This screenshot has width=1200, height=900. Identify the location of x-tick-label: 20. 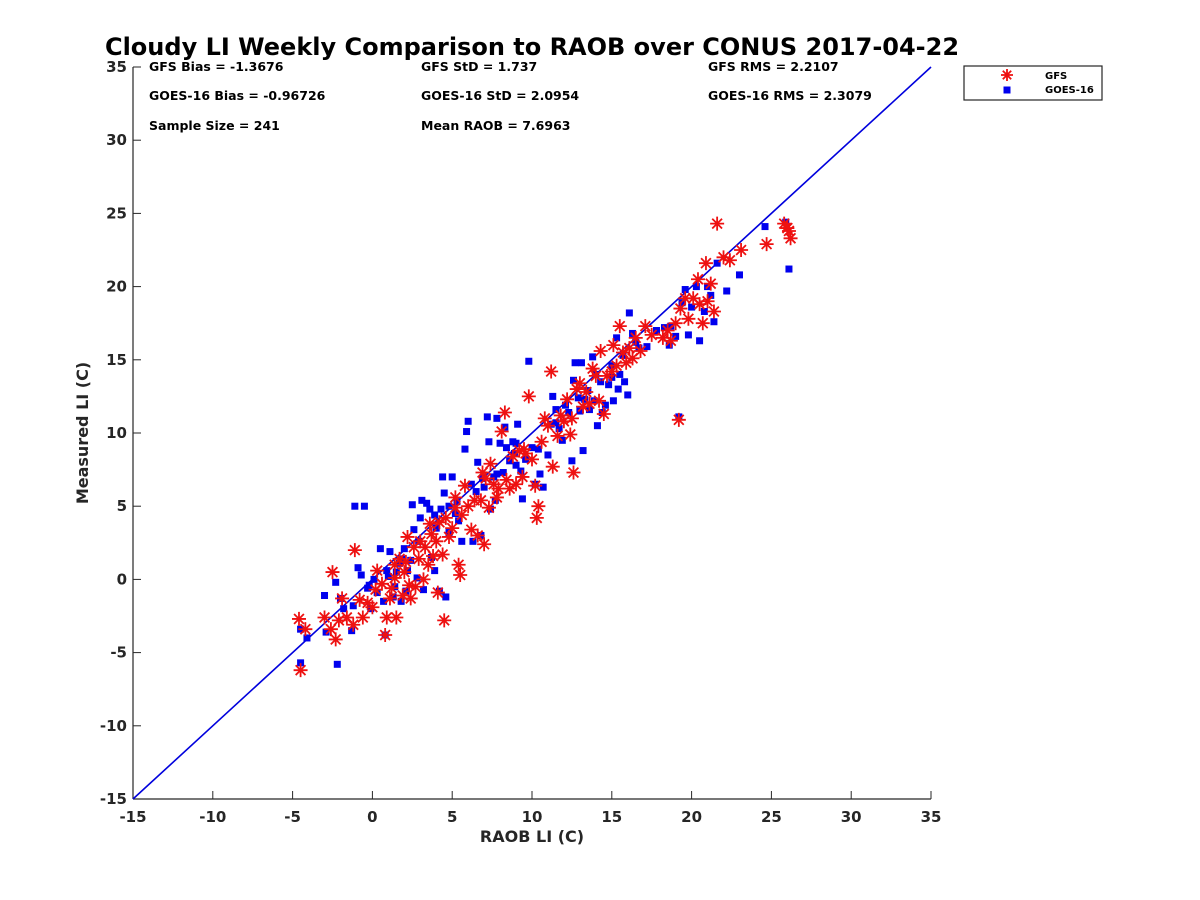
(691, 817).